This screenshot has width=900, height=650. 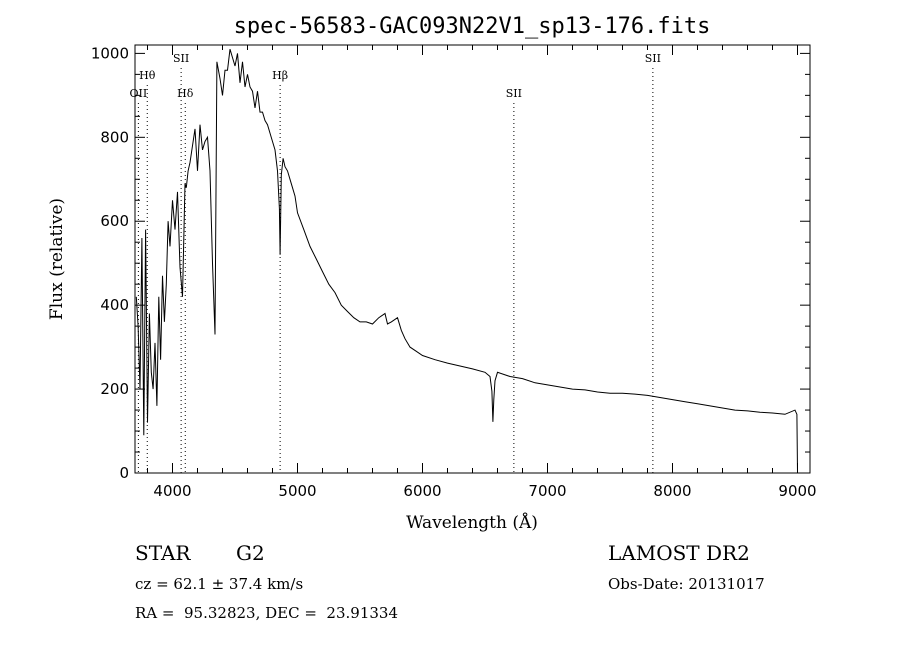 I want to click on spectral-line-label: Hβ, so click(x=280, y=75).